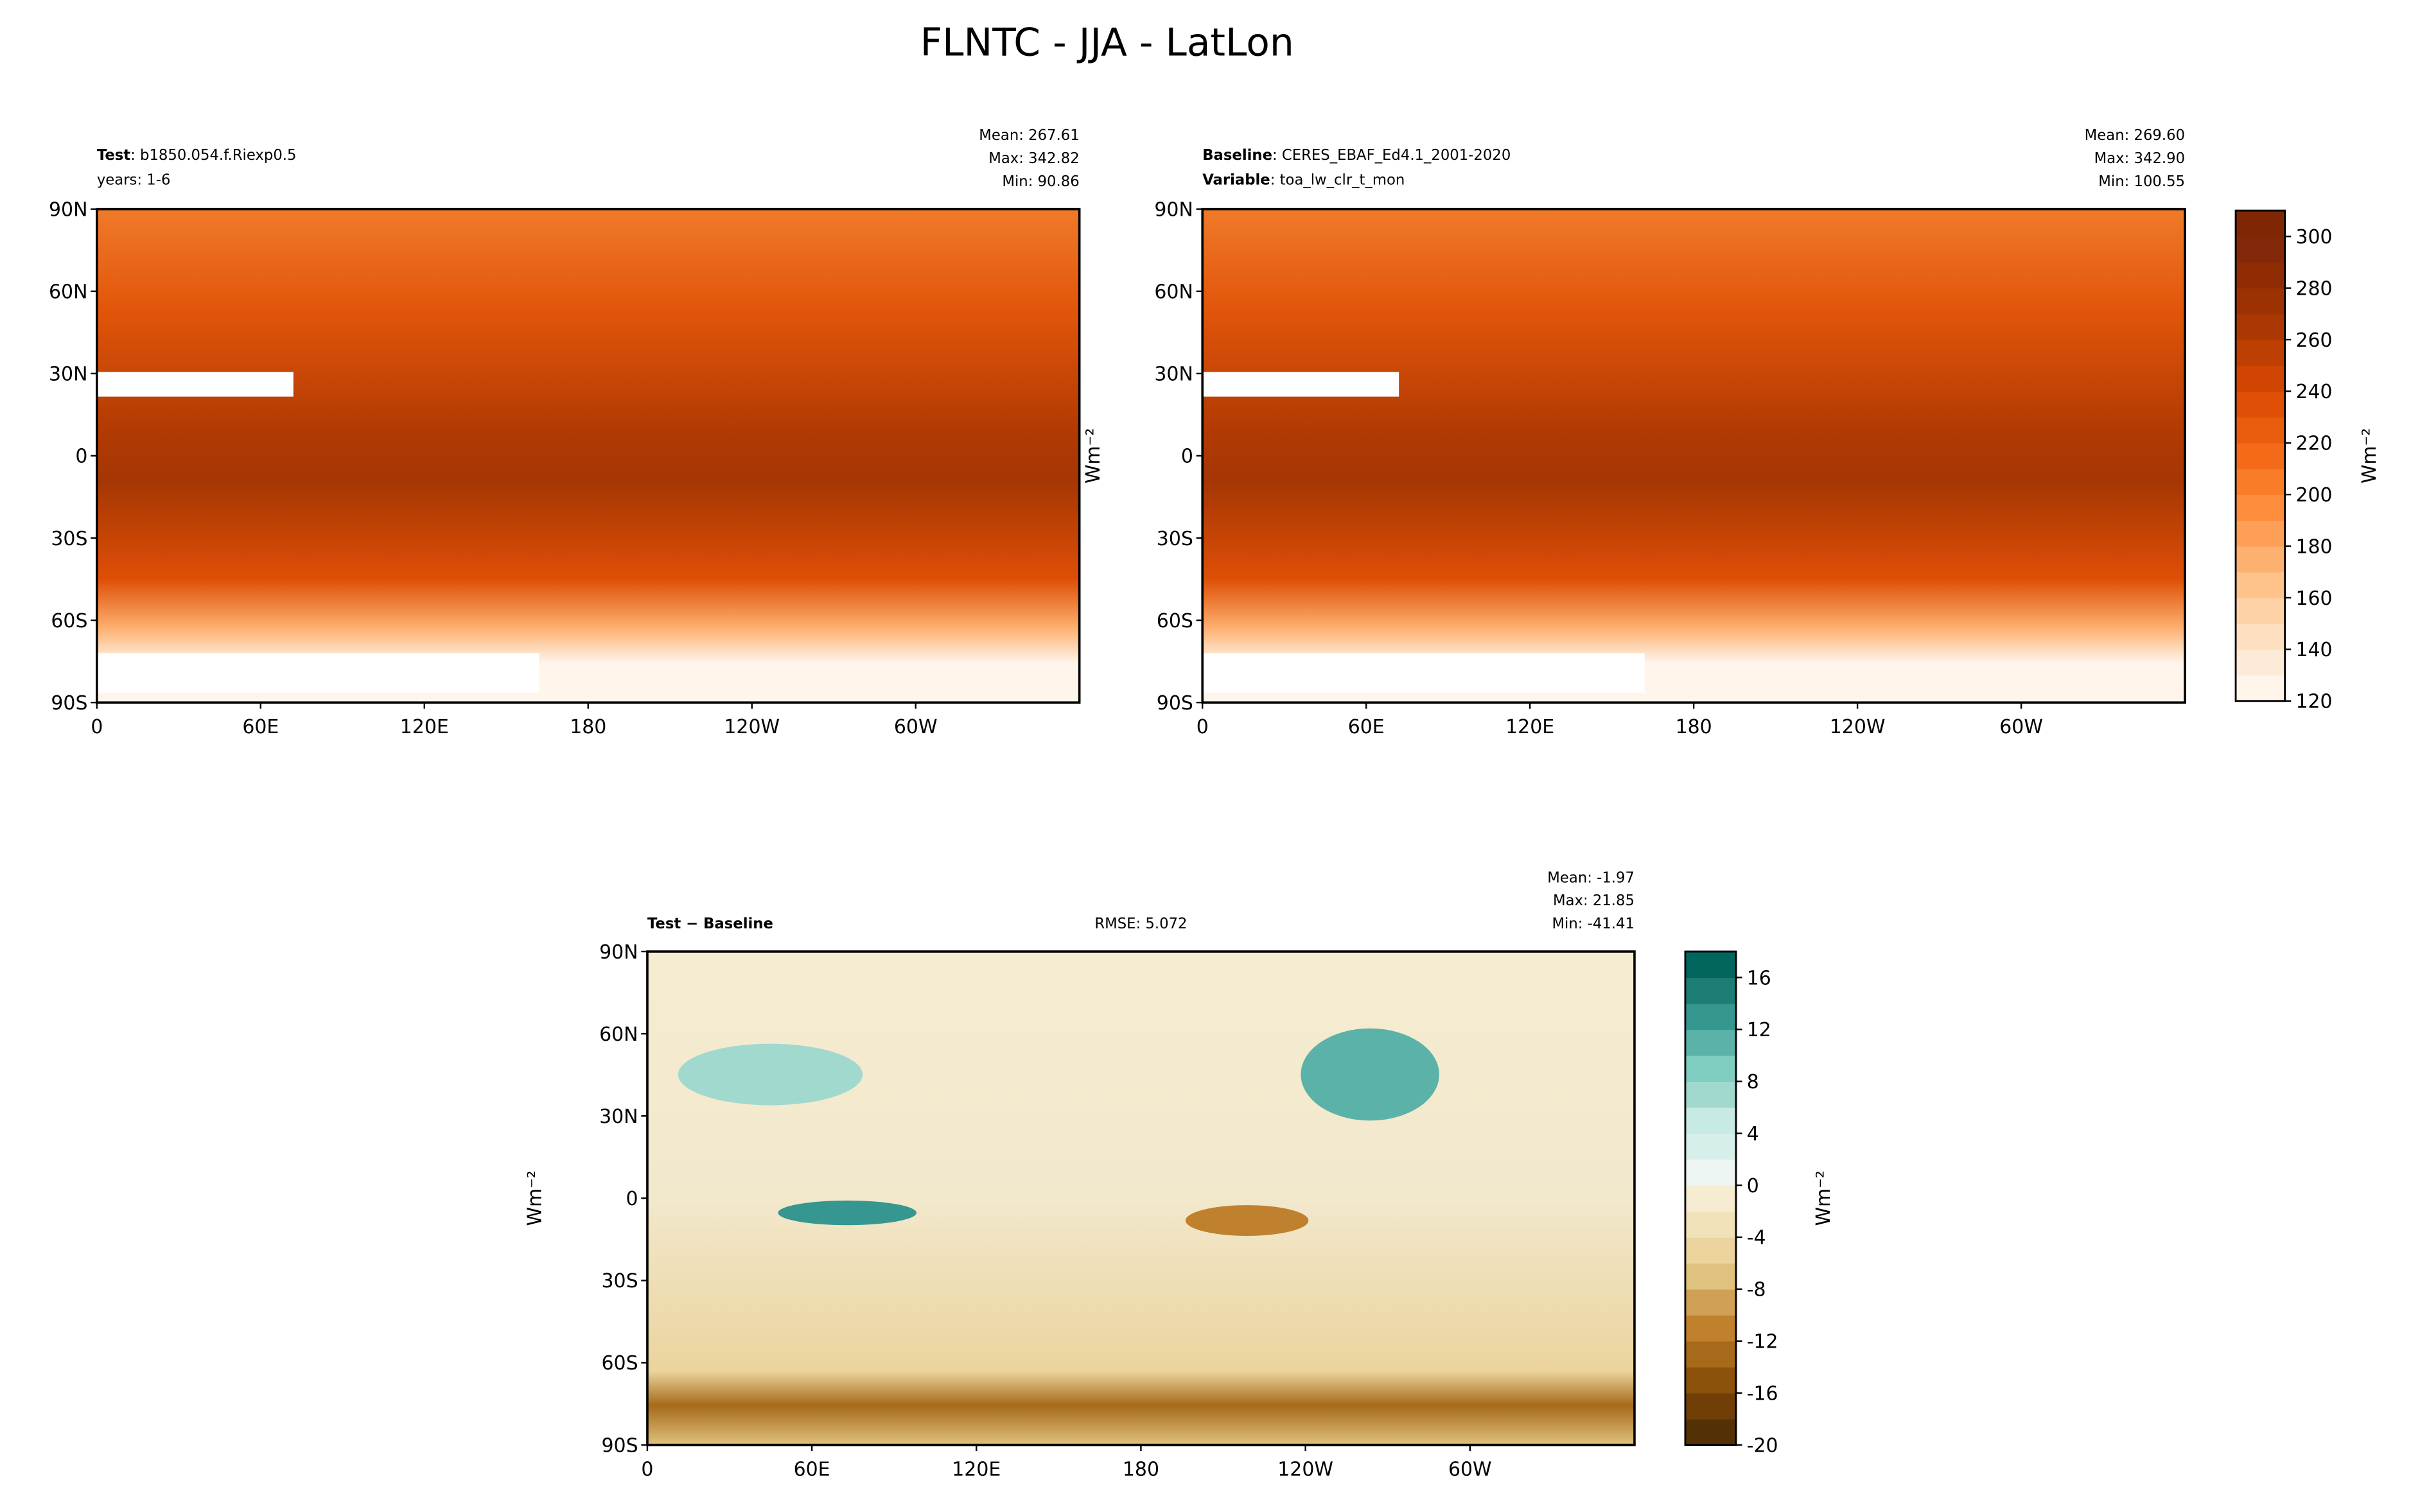 The image size is (2411, 1512). Describe the element at coordinates (97, 727) in the screenshot. I see `x-tick-label: 0` at that location.